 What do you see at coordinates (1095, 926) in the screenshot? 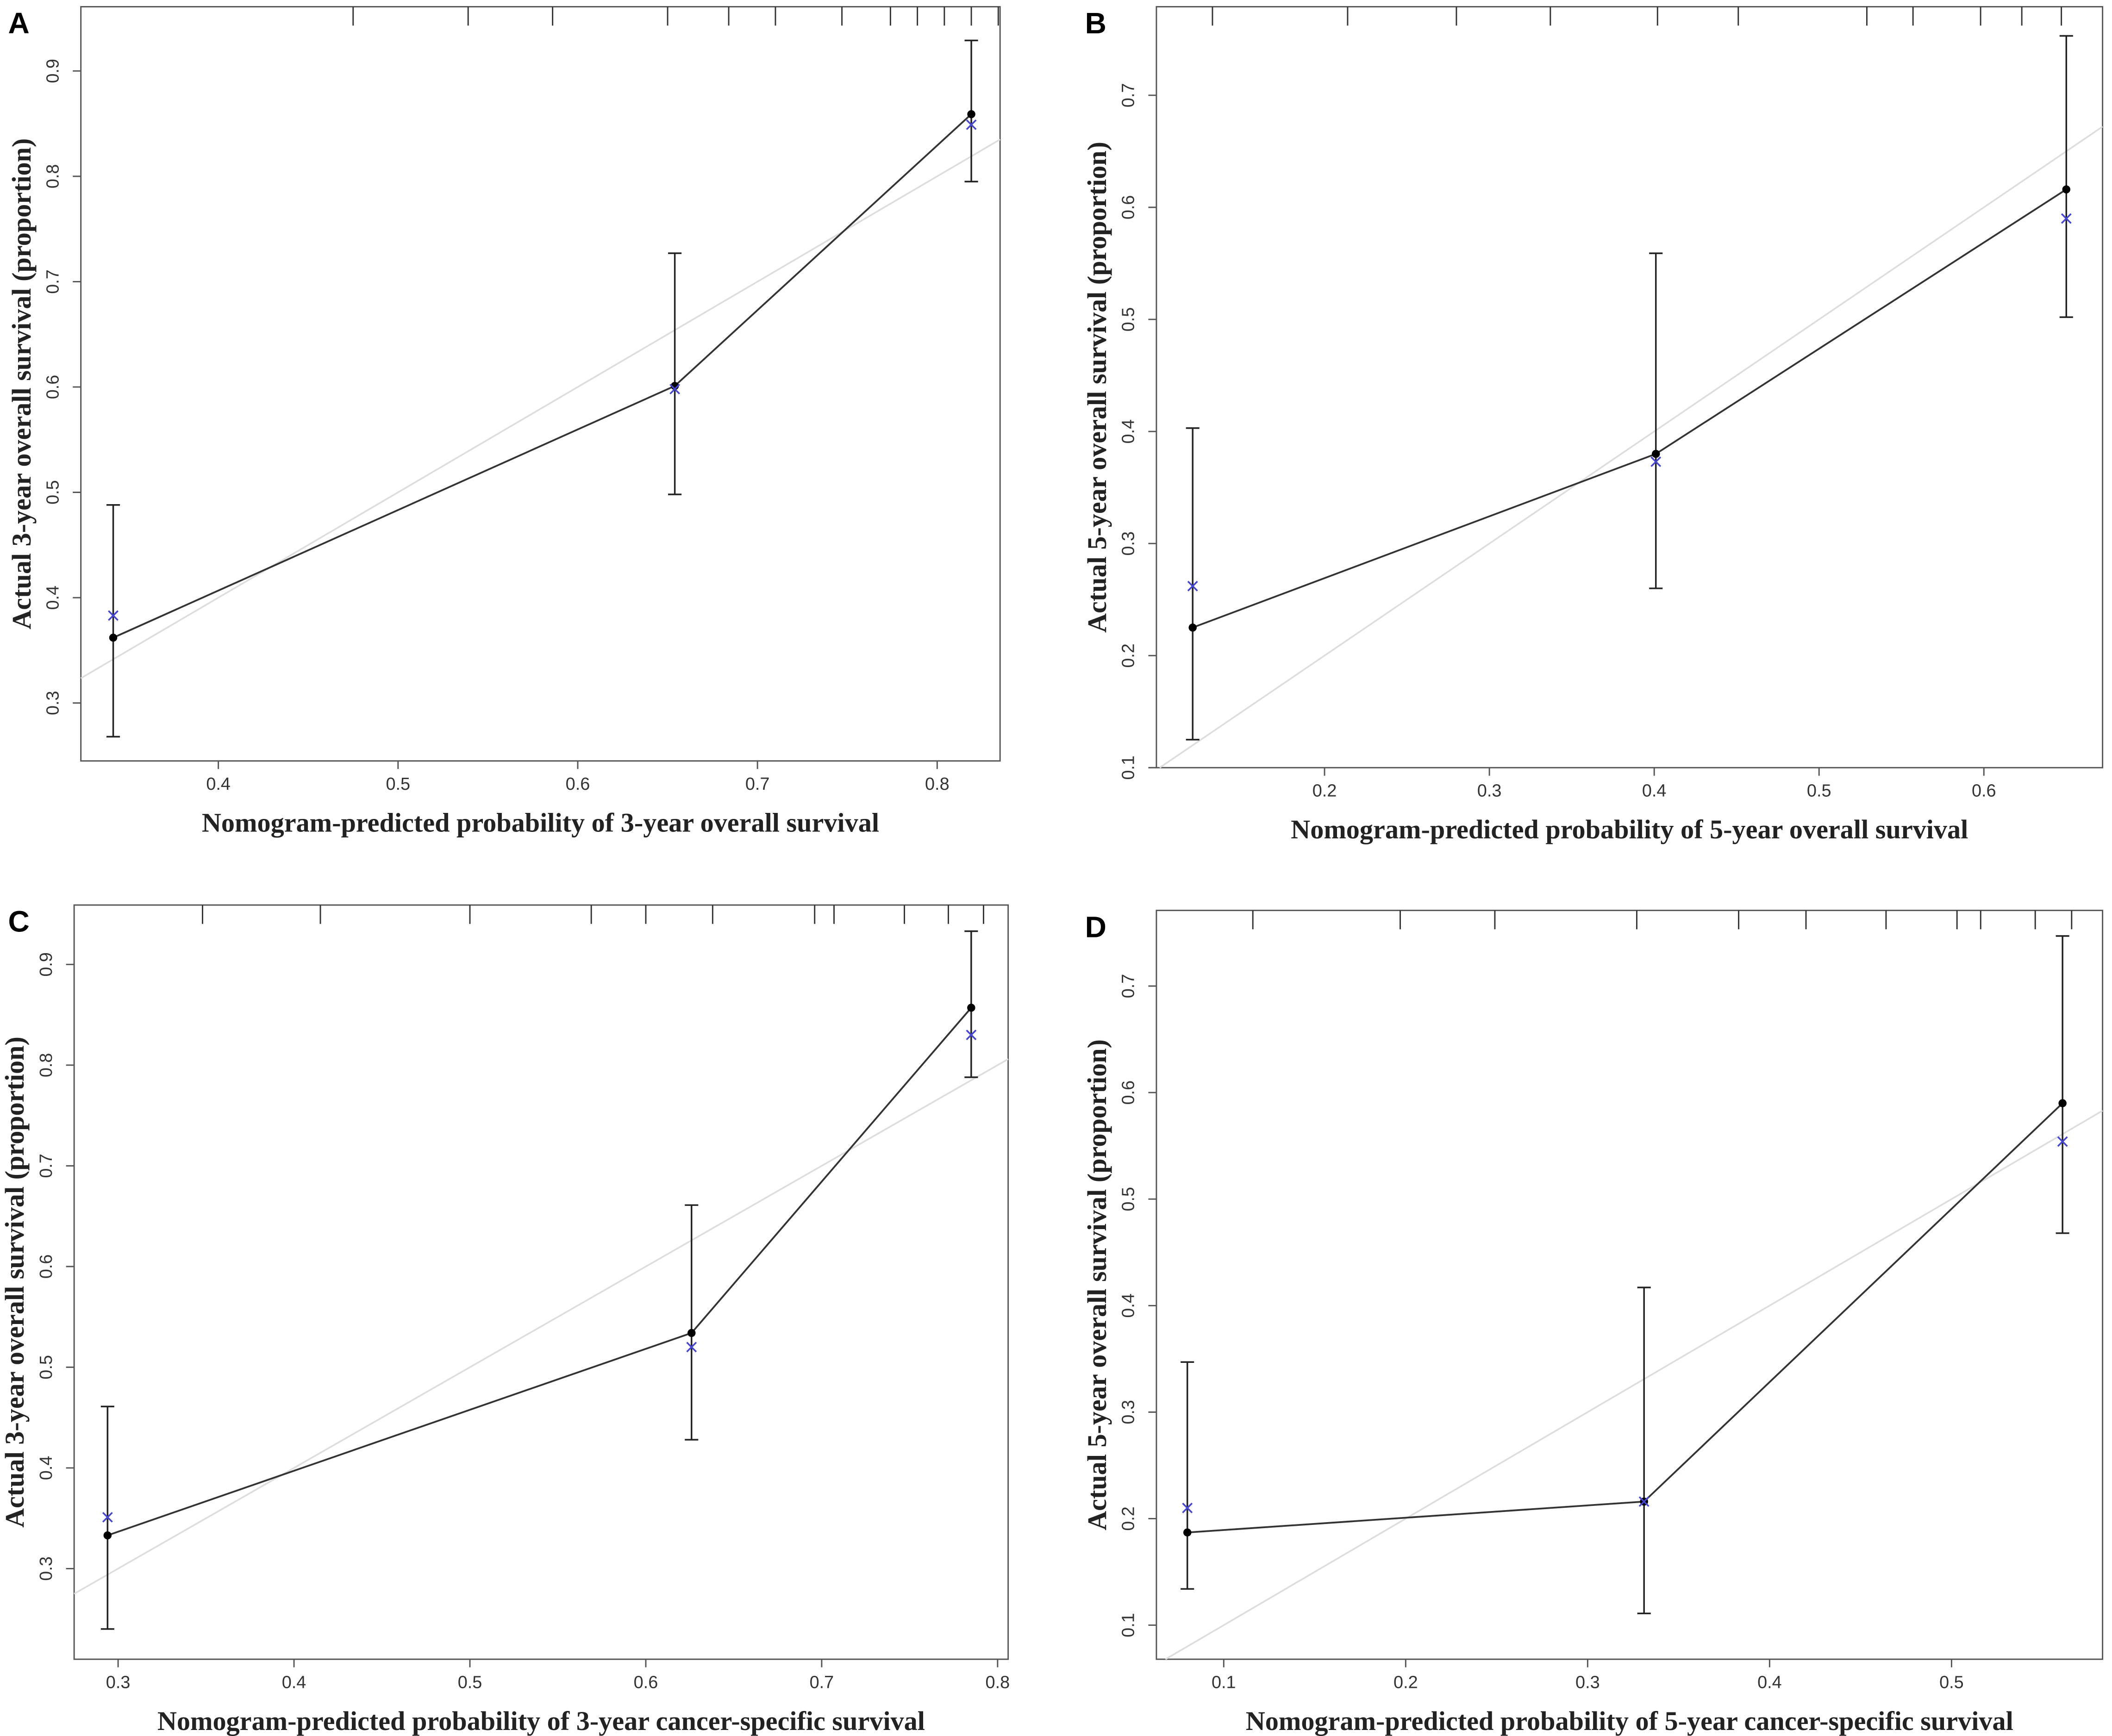
I see `panel-label: D` at bounding box center [1095, 926].